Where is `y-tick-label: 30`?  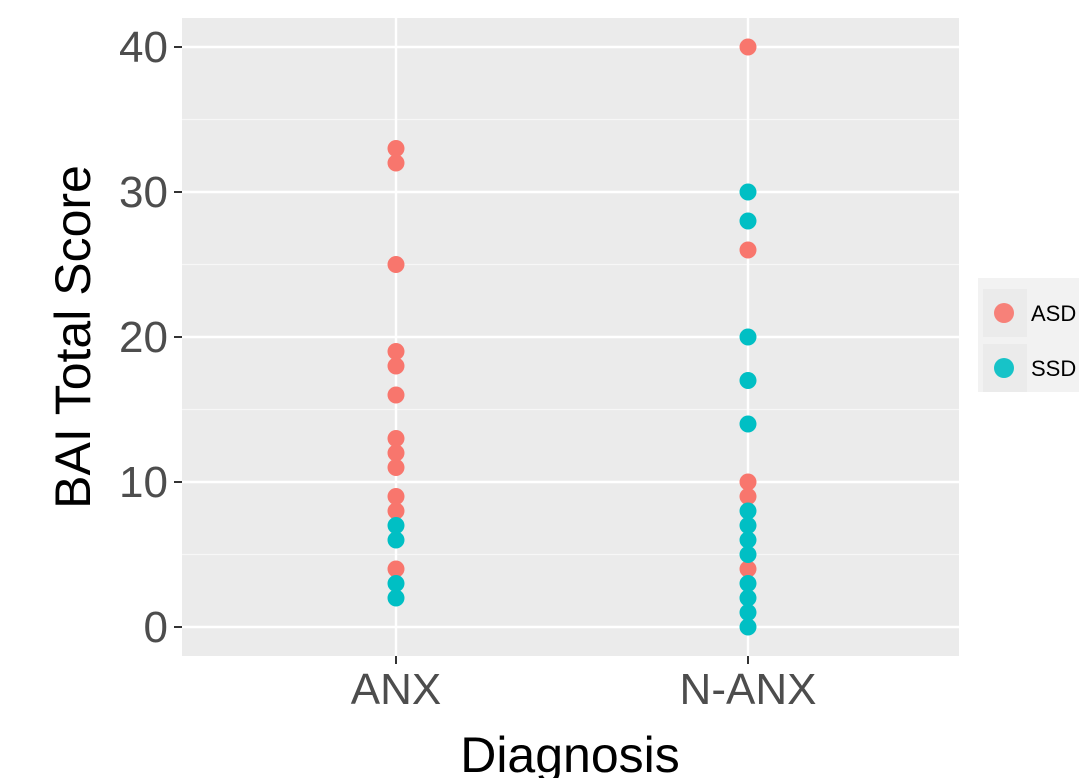 y-tick-label: 30 is located at coordinates (143, 192).